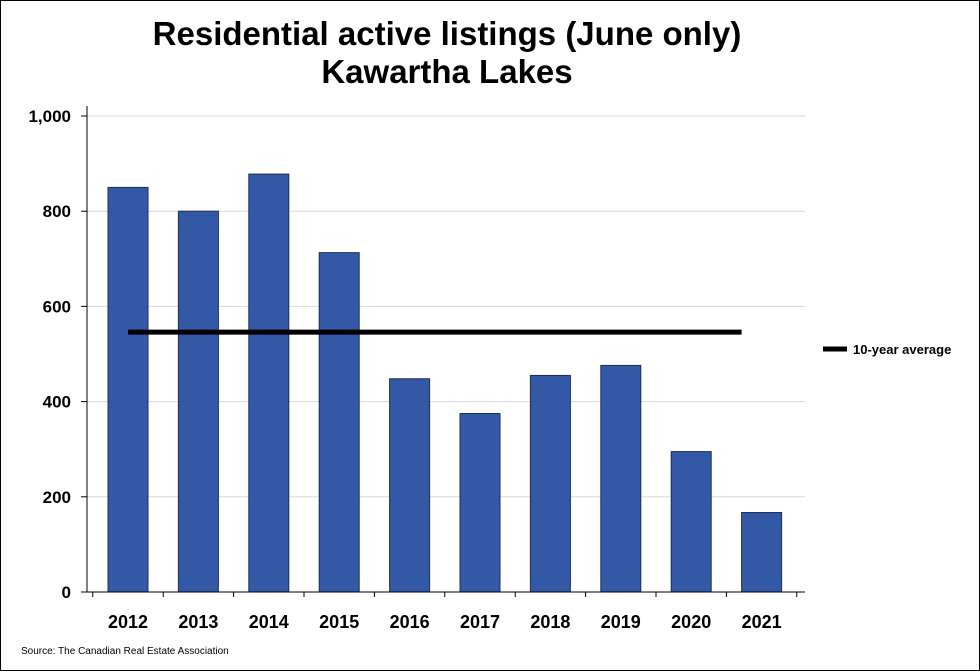 The width and height of the screenshot is (980, 671). Describe the element at coordinates (57, 306) in the screenshot. I see `y-tick-label: 600` at that location.